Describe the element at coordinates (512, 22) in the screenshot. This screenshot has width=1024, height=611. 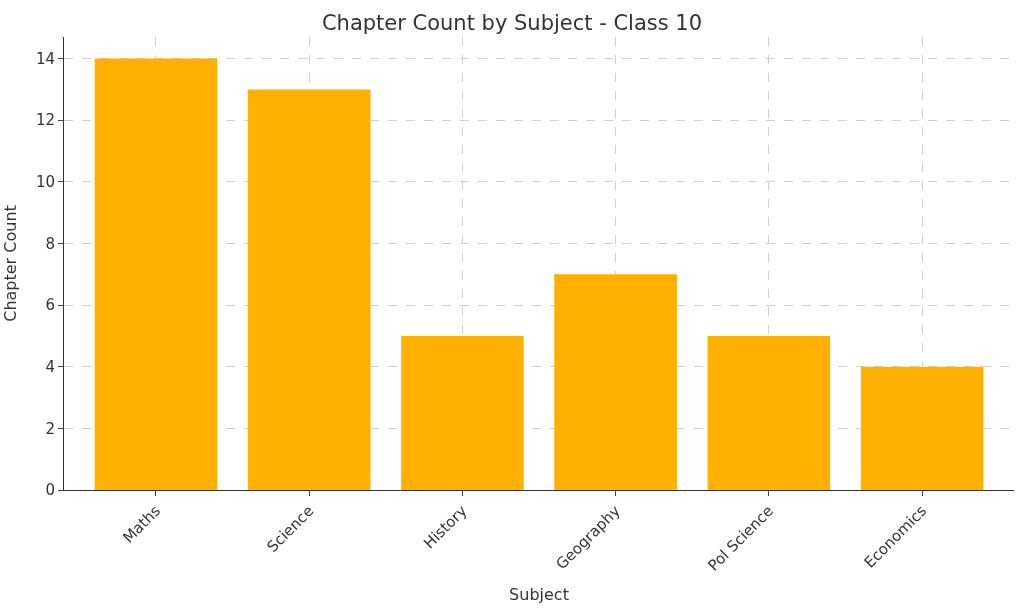
I see `chart-title: Chapter Count by Subject - Class 10` at that location.